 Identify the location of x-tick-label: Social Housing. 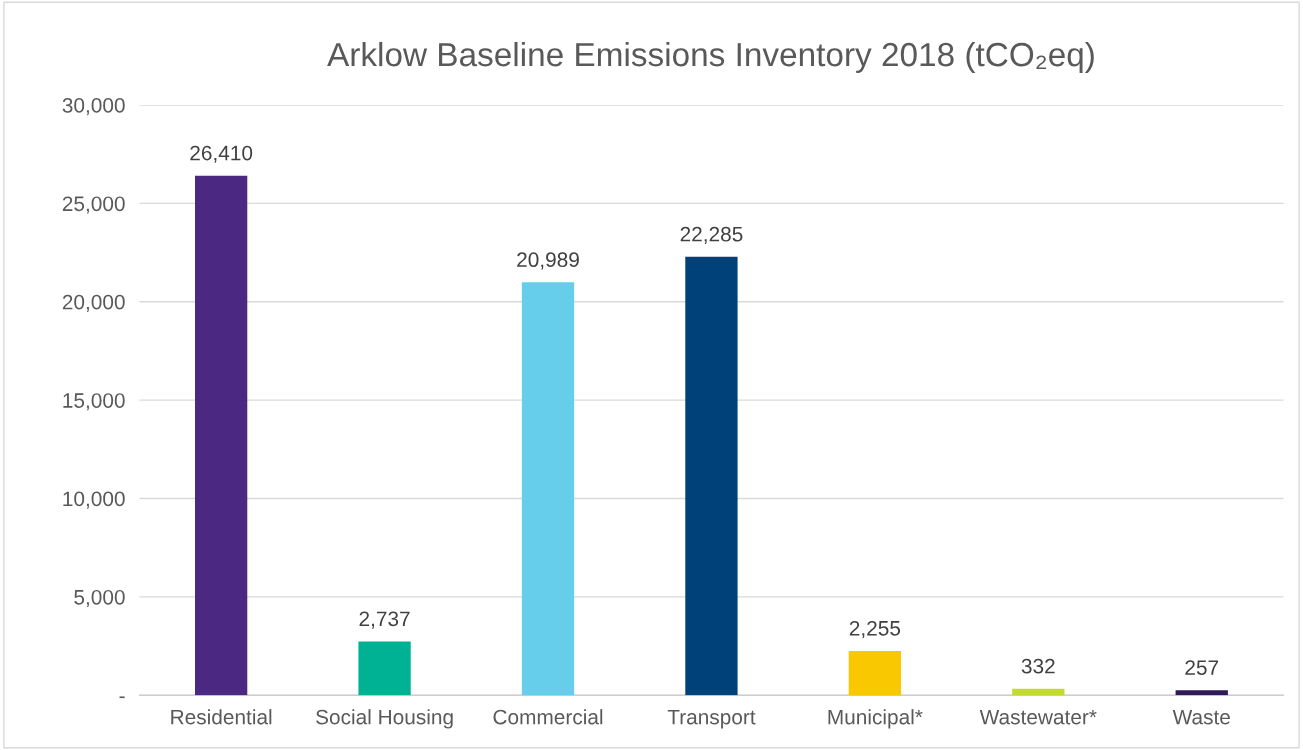
(384, 719).